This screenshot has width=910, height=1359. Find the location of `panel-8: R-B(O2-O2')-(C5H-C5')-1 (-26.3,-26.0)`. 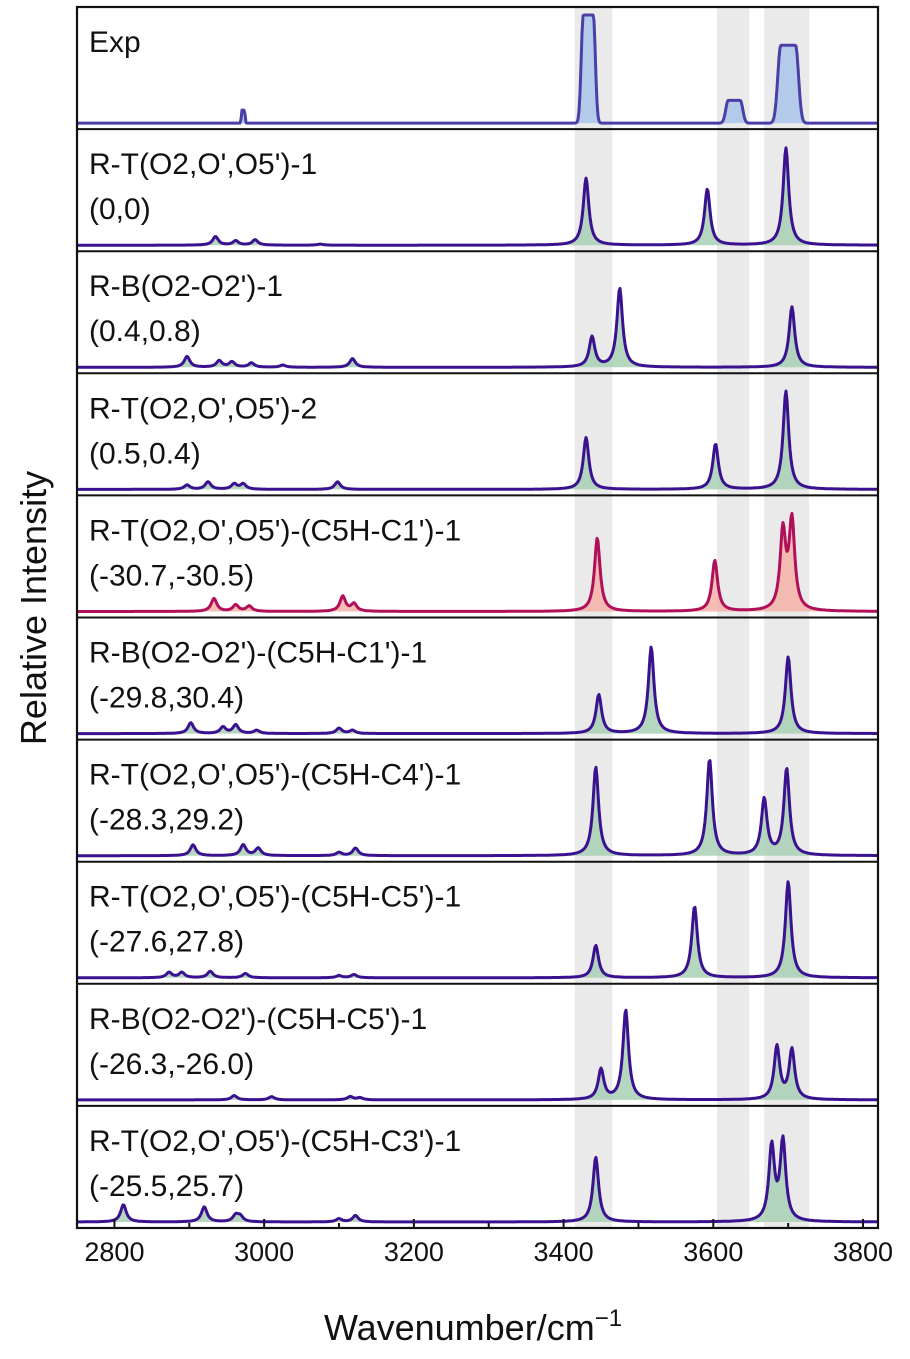

panel-8: R-B(O2-O2')-(C5H-C5')-1 (-26.3,-26.0) is located at coordinates (477, 1051).